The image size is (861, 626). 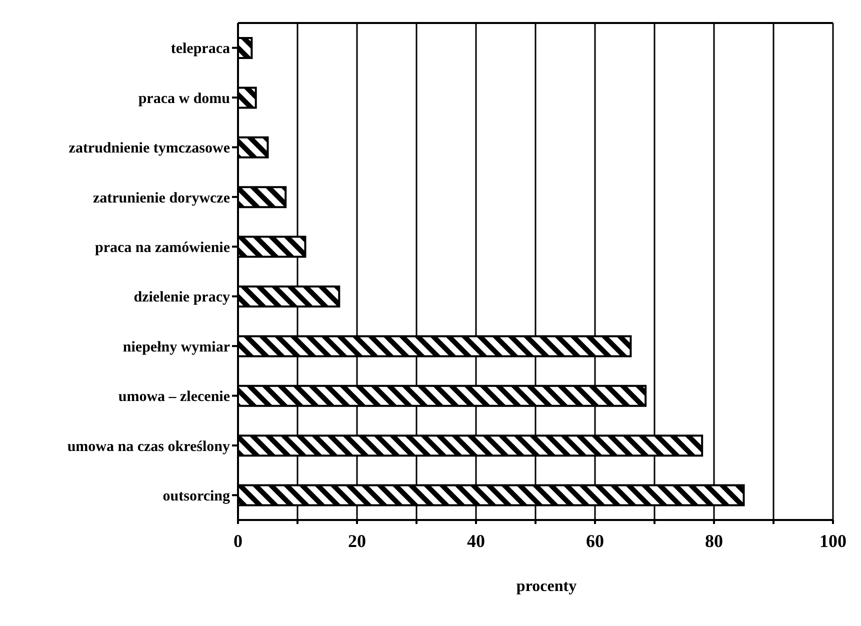 I want to click on y-tick-label: zatrudnienie tymczasowe, so click(x=149, y=148).